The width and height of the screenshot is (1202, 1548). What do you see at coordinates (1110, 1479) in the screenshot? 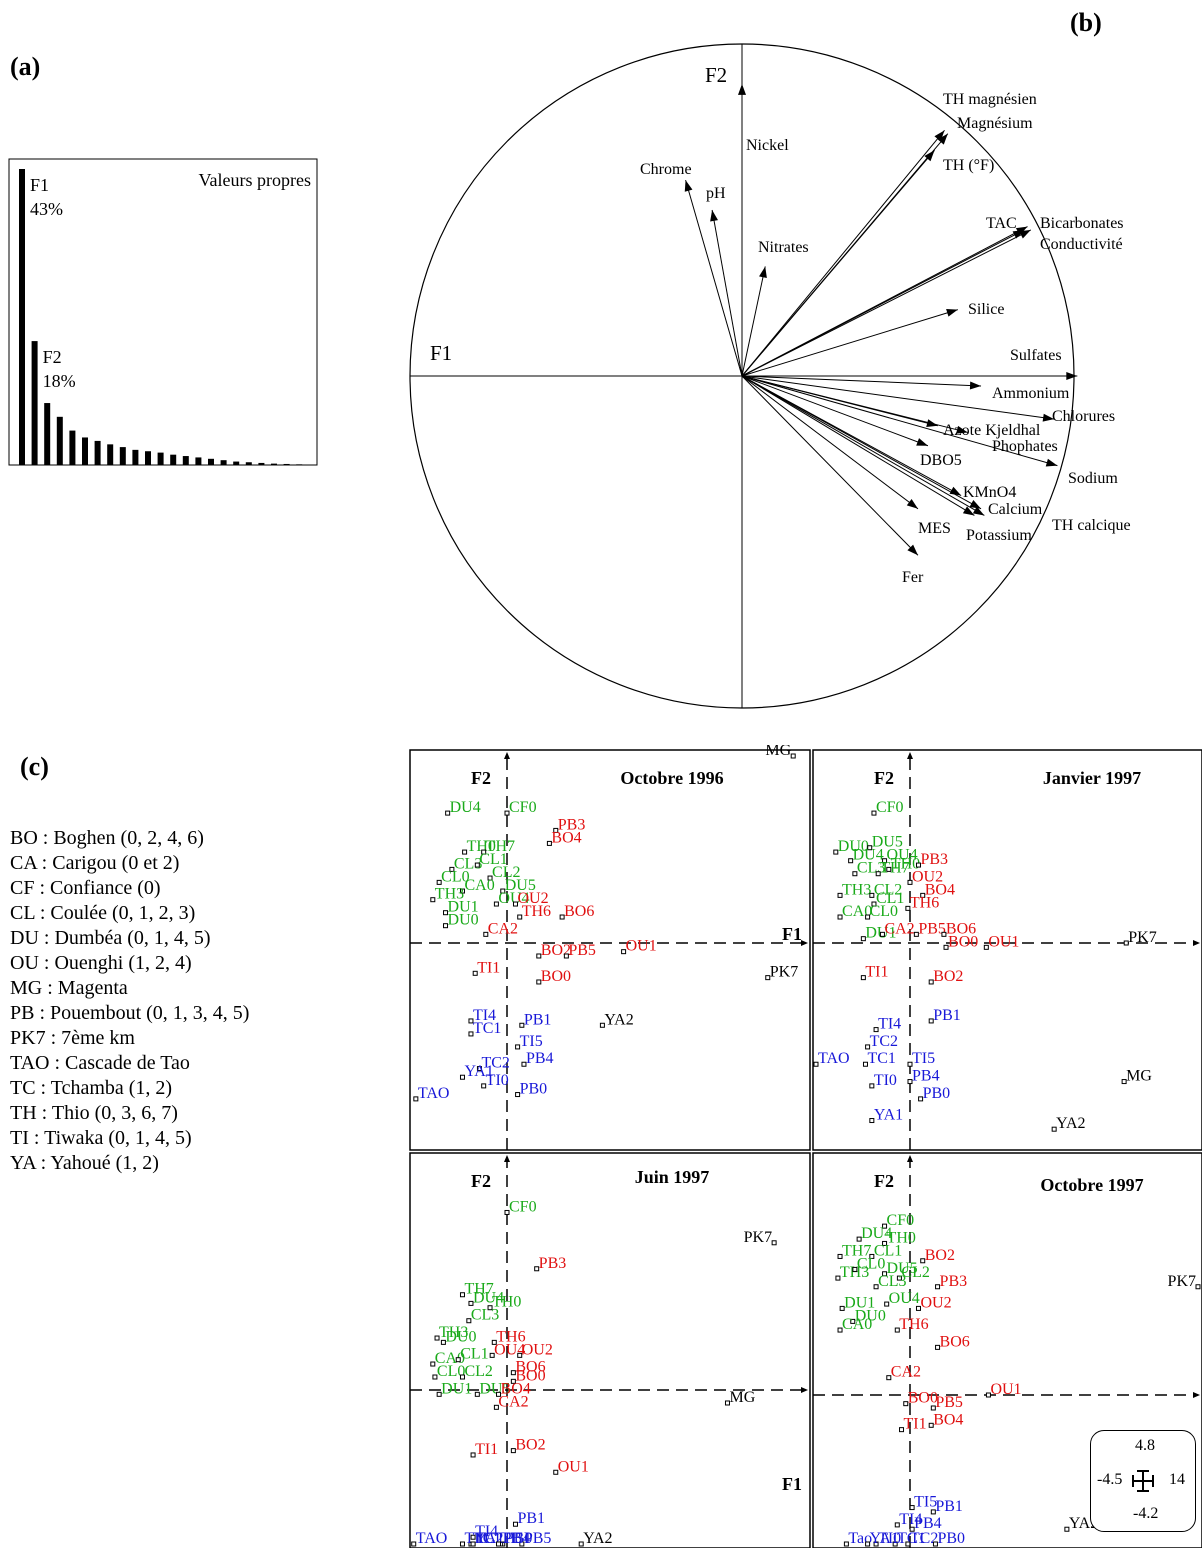
I see `scale-left: -4.5` at bounding box center [1110, 1479].